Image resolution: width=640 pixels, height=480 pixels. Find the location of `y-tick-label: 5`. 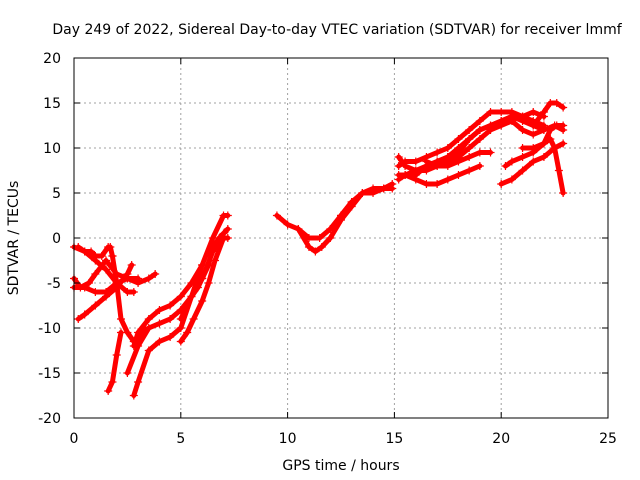

y-tick-label: 5 is located at coordinates (56, 194).